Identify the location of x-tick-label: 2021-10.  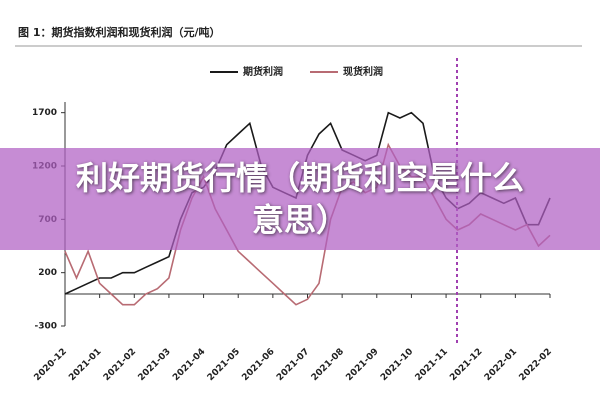
(397, 365).